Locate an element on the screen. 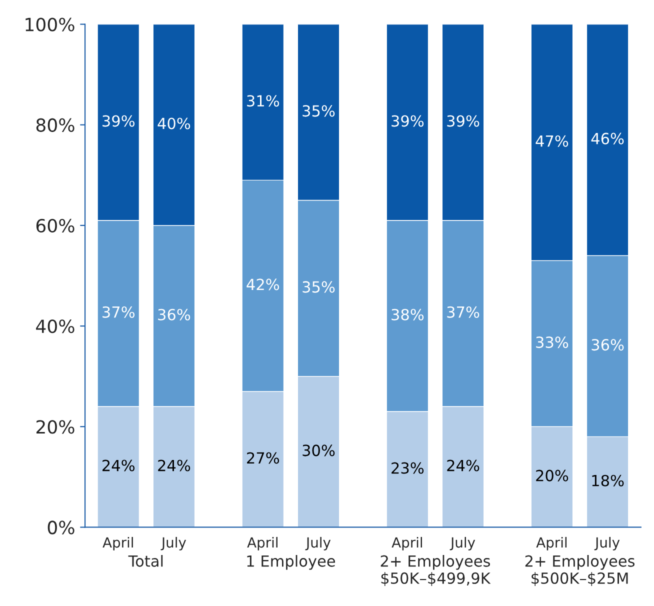 The width and height of the screenshot is (654, 606). data-label: 33% is located at coordinates (552, 342).